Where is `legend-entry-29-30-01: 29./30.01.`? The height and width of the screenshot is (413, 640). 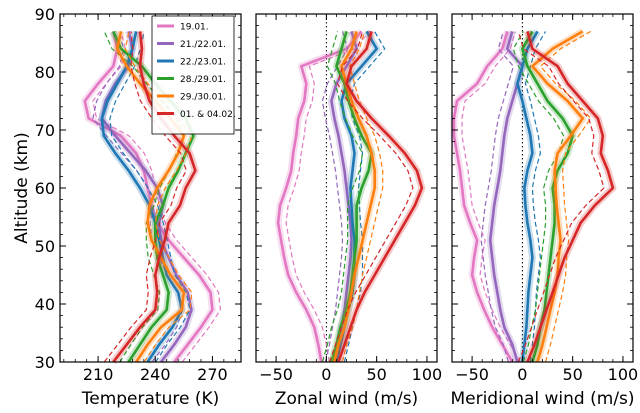
legend-entry-29-30-01: 29./30.01. is located at coordinates (203, 98).